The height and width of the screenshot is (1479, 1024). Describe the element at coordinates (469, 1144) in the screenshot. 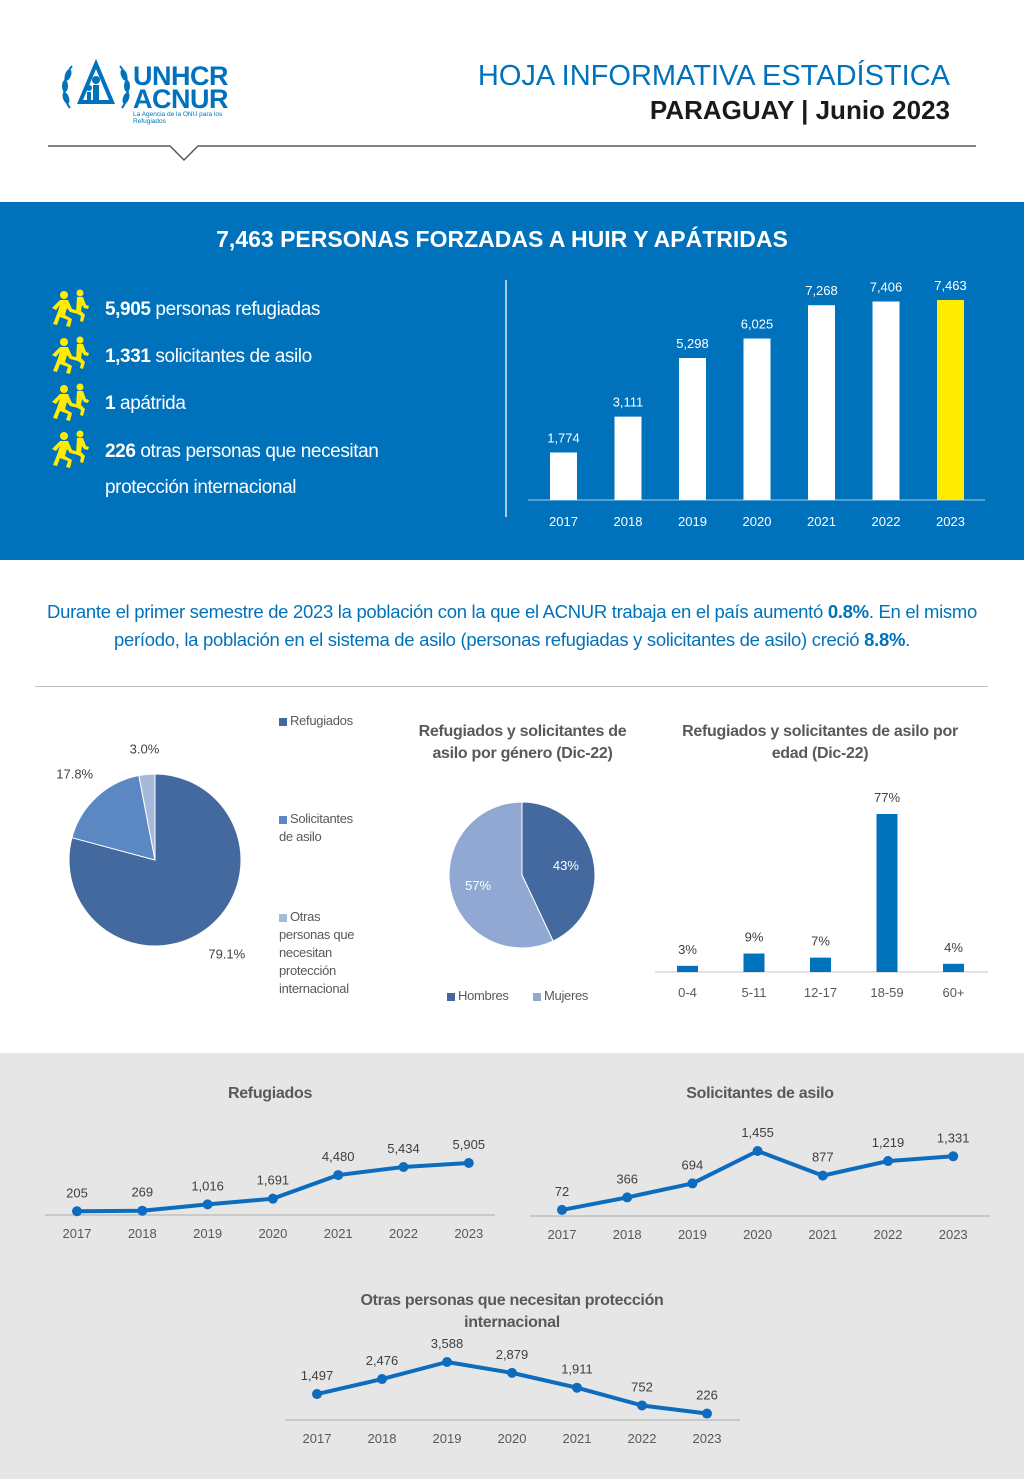

I see `data-label: 5,905` at that location.